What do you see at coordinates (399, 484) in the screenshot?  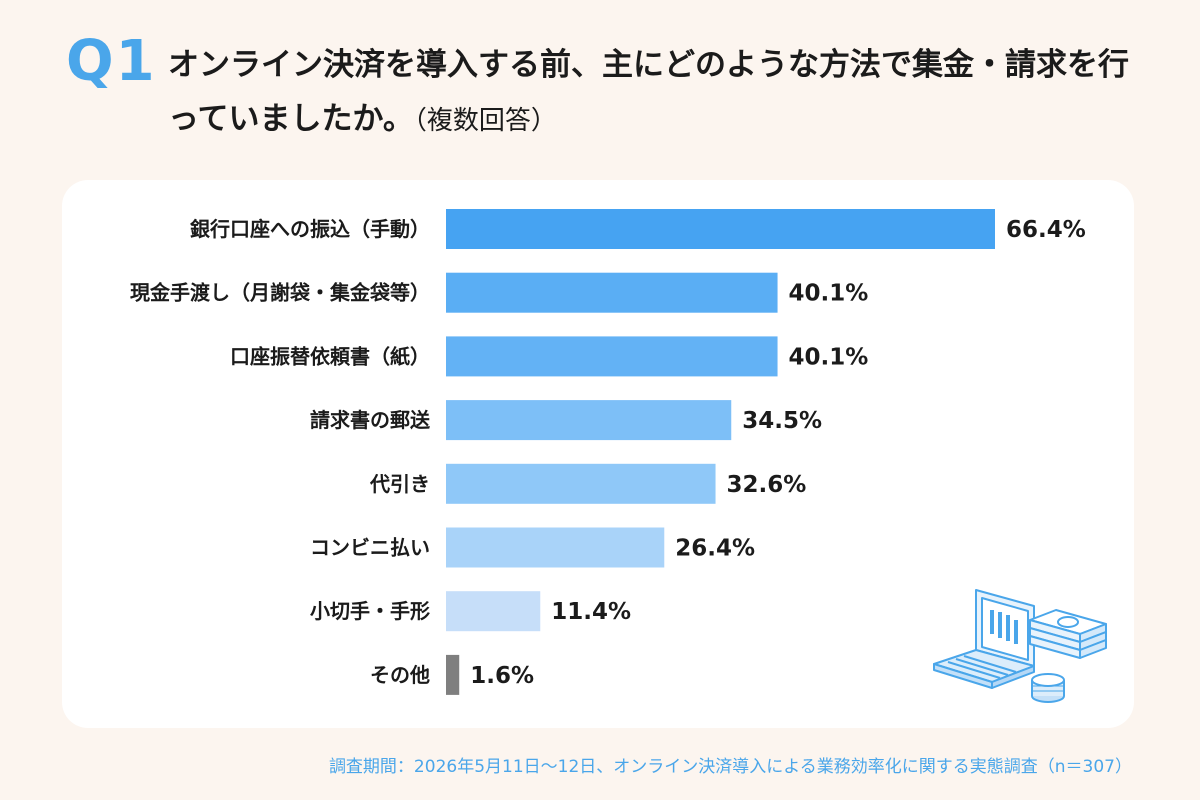 I see `category-label: 代引き` at bounding box center [399, 484].